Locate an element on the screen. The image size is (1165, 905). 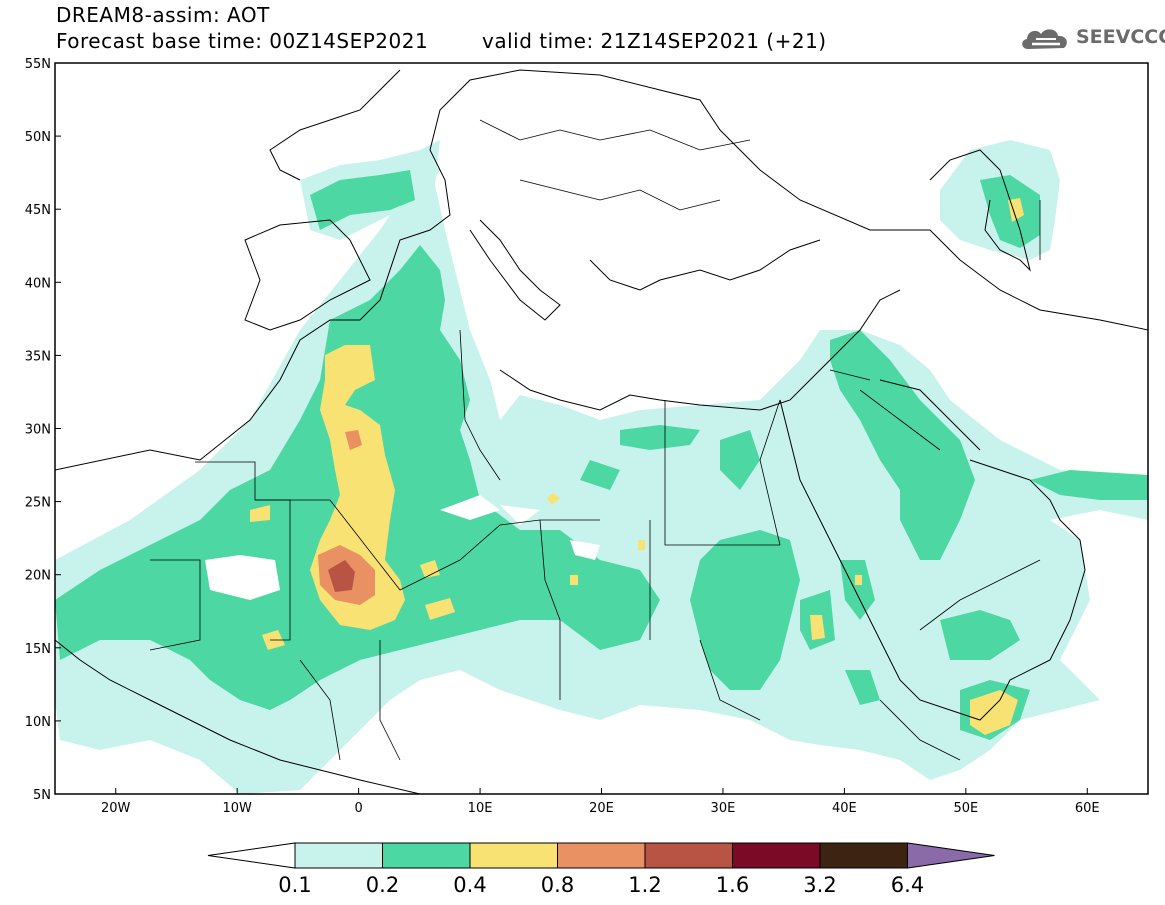
colorbar-under-triangle is located at coordinates (251, 855).